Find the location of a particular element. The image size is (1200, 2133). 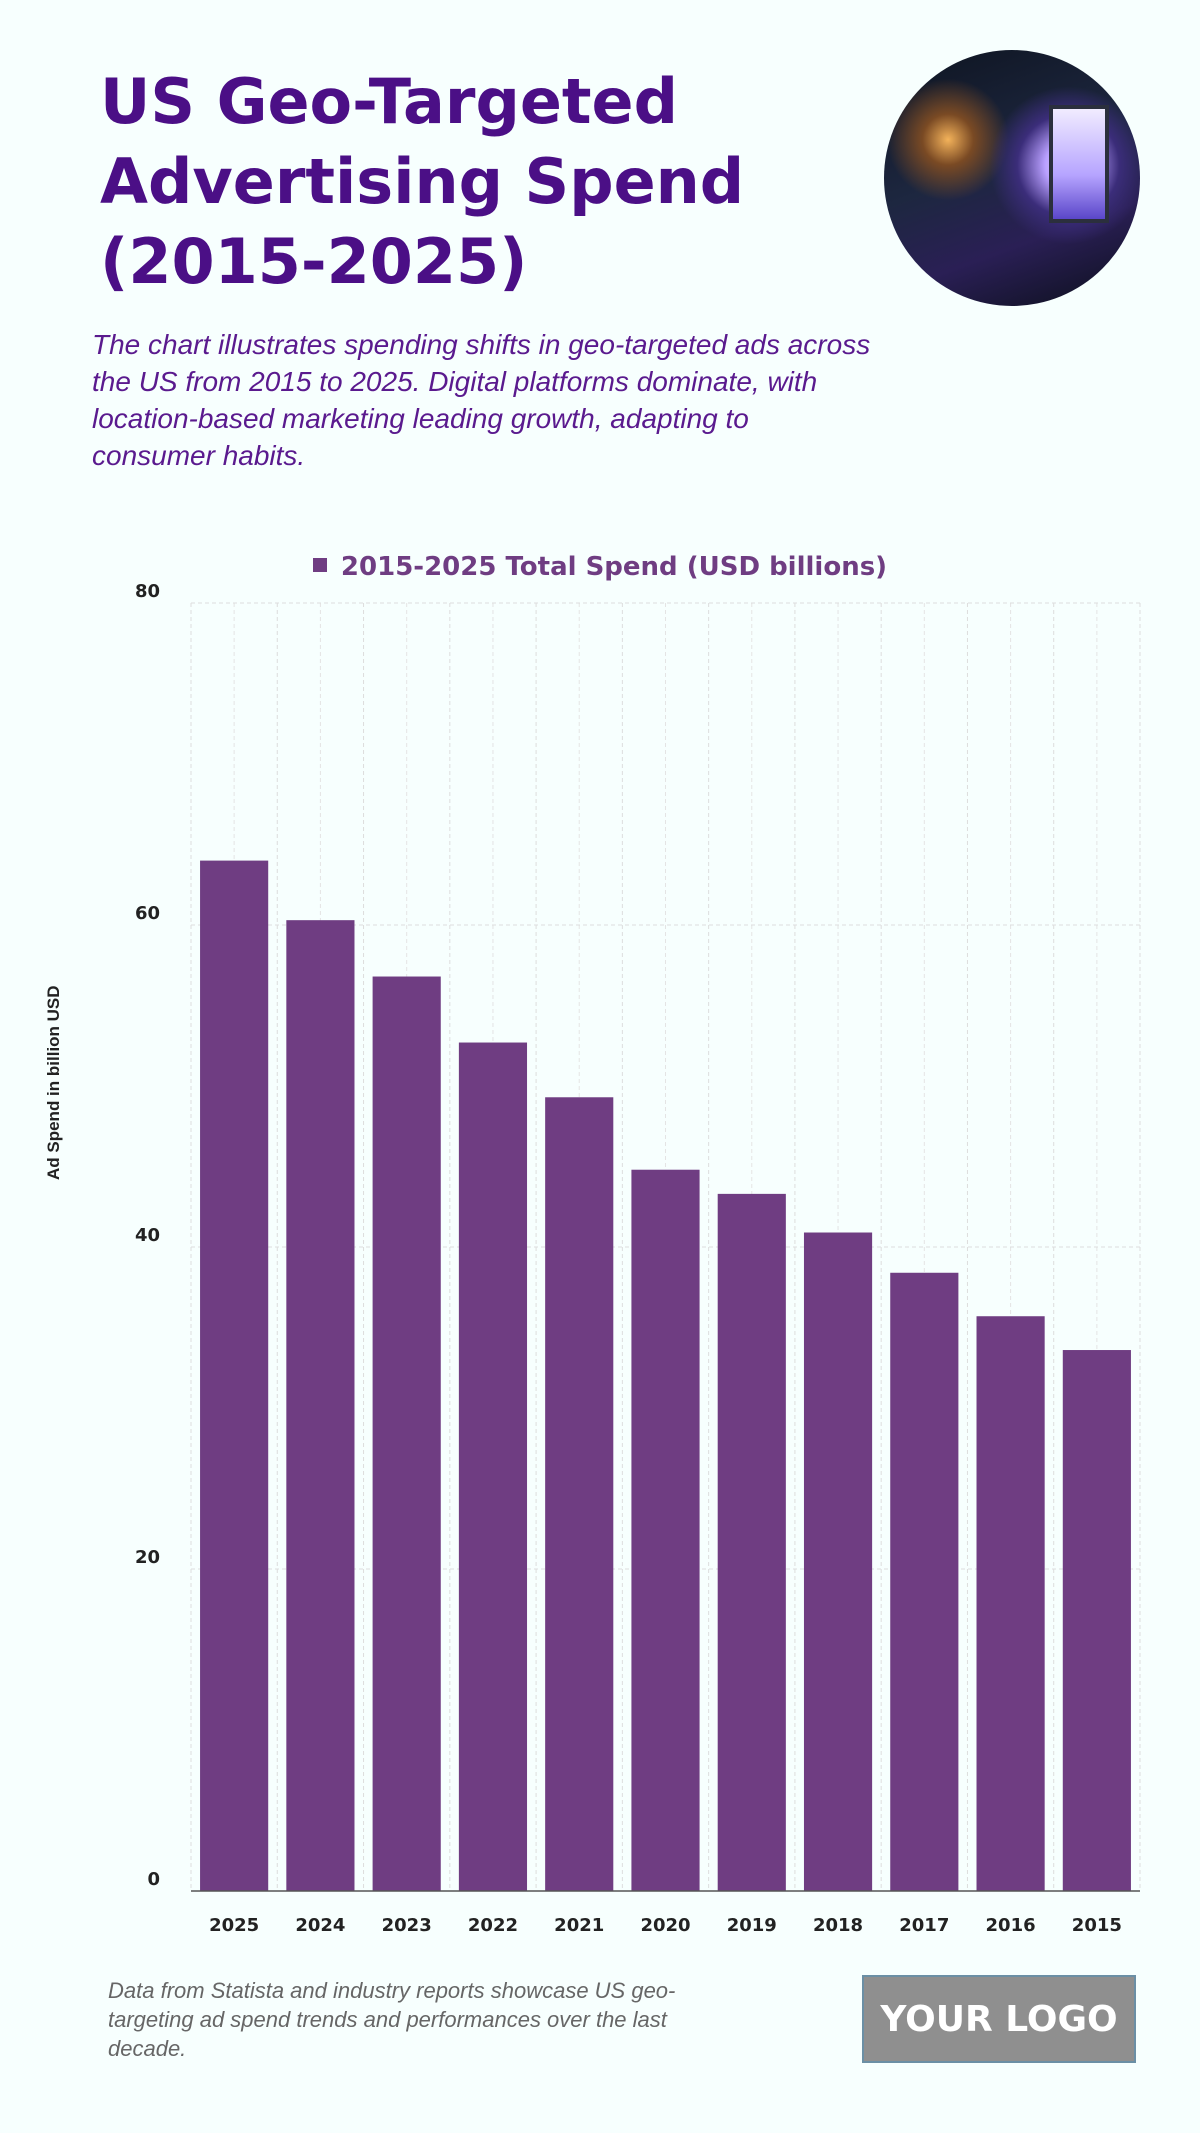

x-tick-label: 2021 is located at coordinates (579, 1925).